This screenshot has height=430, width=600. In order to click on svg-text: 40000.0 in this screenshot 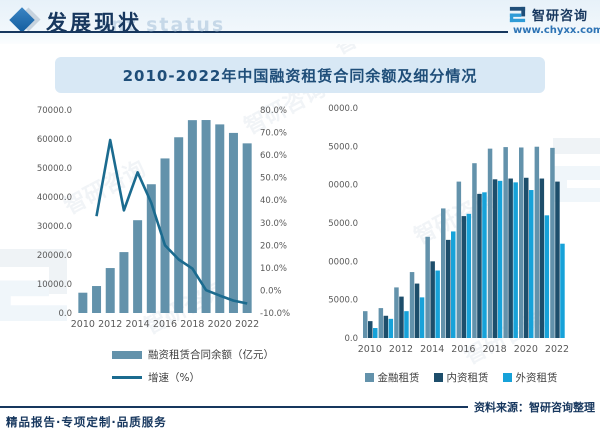, I will do `click(54, 198)`.